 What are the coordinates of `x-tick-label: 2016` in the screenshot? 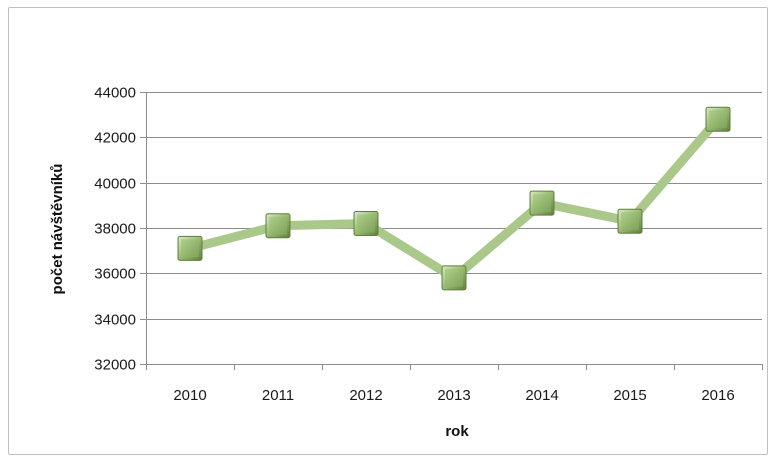 It's located at (717, 395).